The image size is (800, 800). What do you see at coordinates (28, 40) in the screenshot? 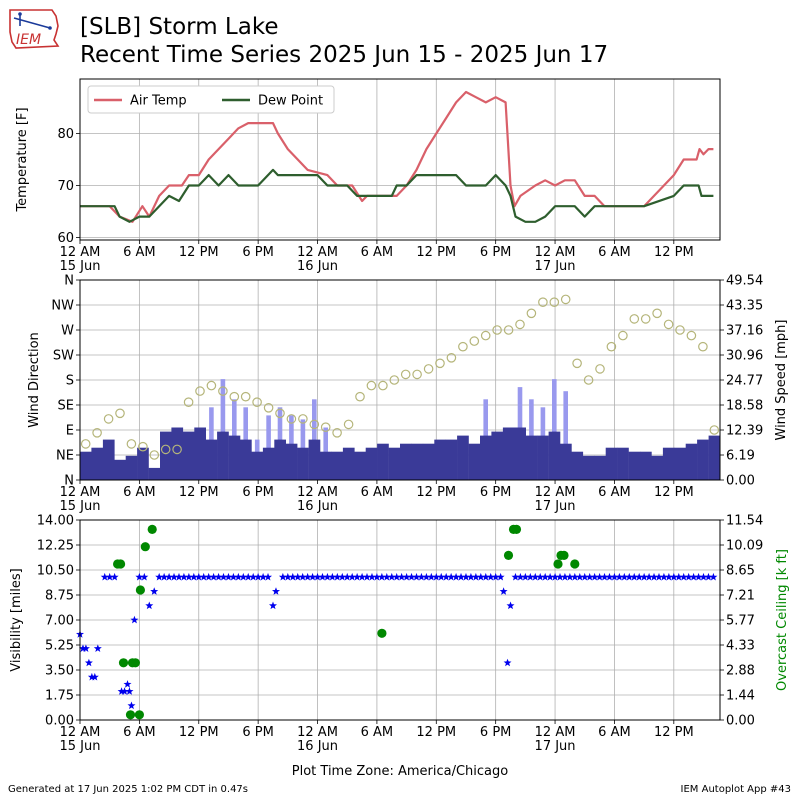
I see `logo-text: IEM` at bounding box center [28, 40].